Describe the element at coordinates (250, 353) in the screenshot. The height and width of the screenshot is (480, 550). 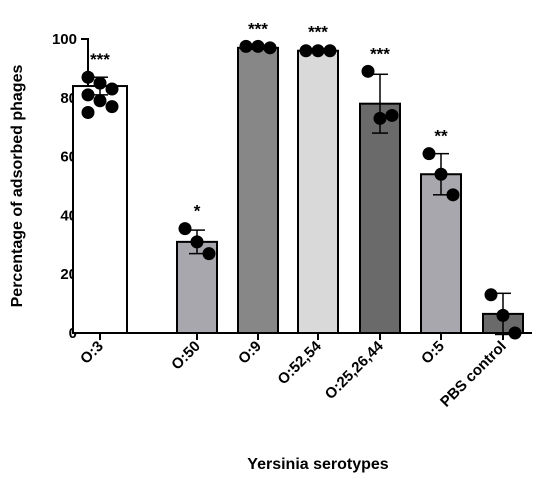
I see `x-tick-label: O:9` at that location.